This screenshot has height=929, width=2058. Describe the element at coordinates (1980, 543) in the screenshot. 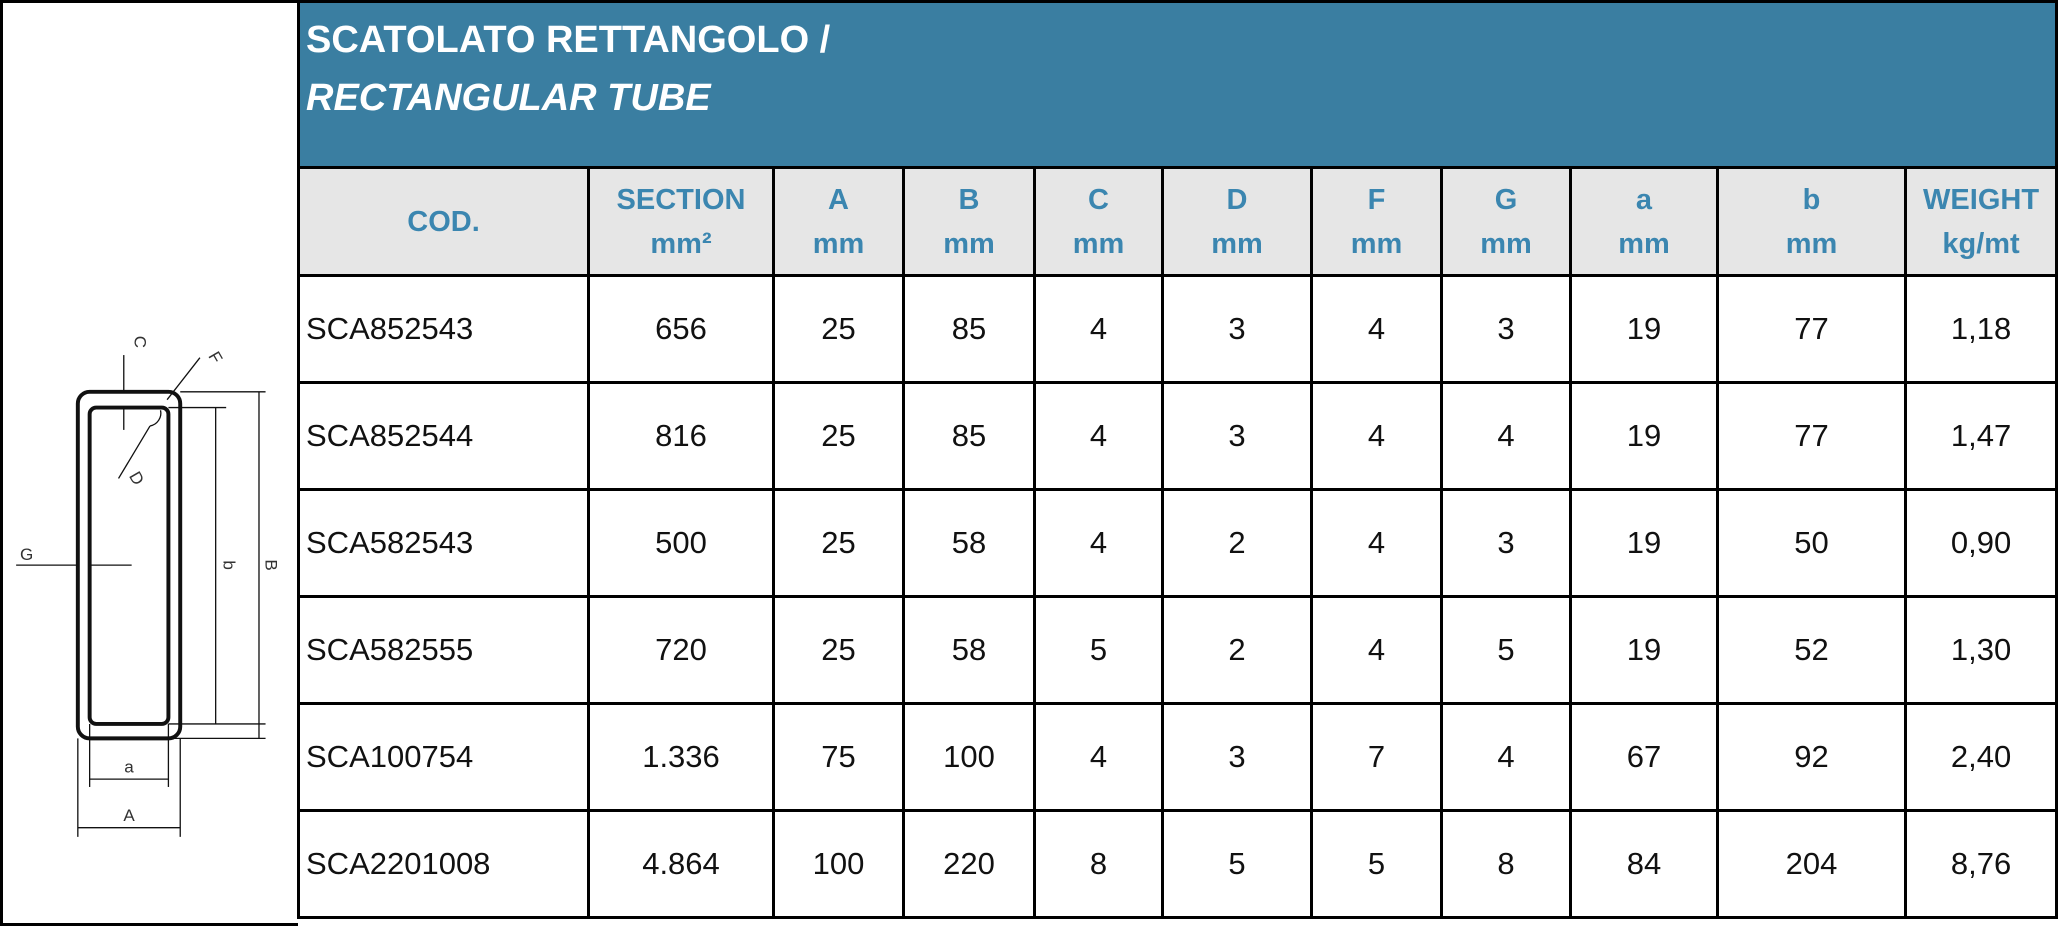

I see `cell: 0,90` at that location.